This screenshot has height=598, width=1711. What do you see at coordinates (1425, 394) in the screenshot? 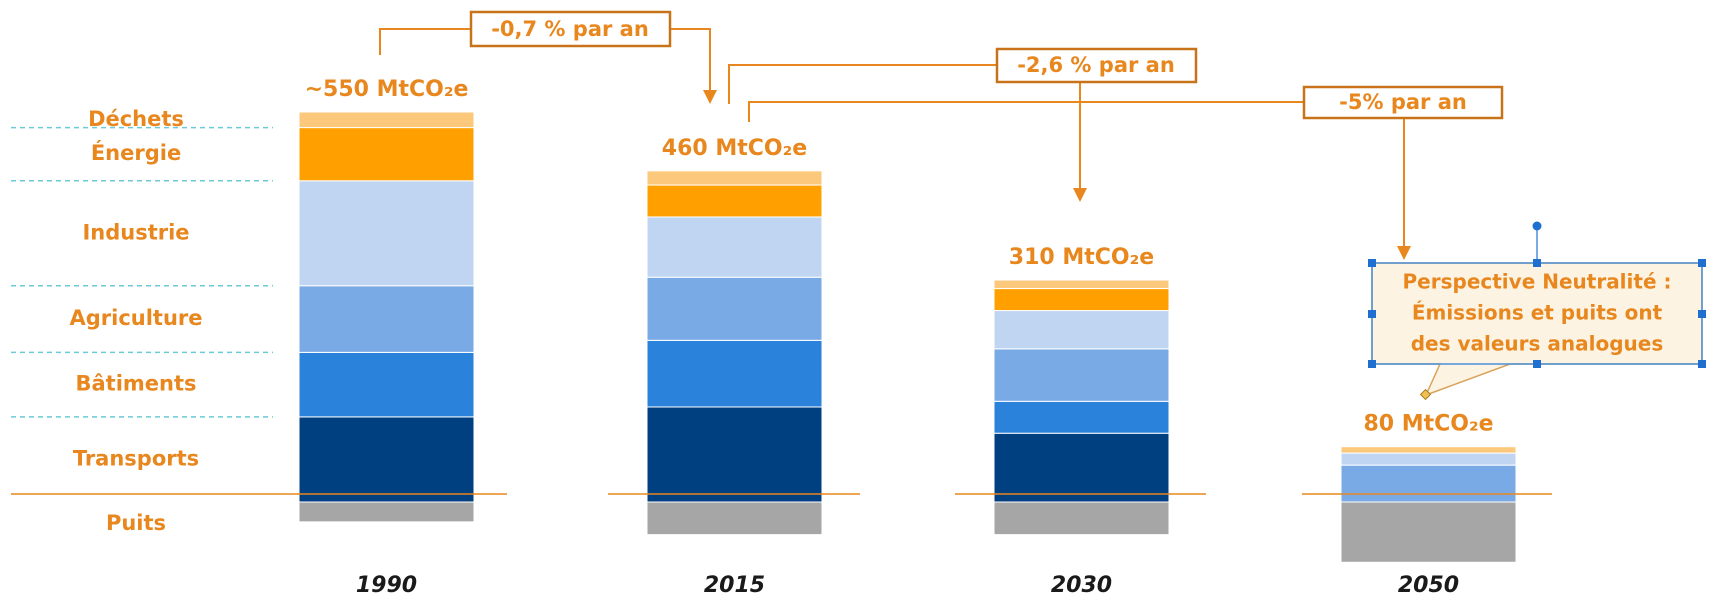
I see `tail-handle` at bounding box center [1425, 394].